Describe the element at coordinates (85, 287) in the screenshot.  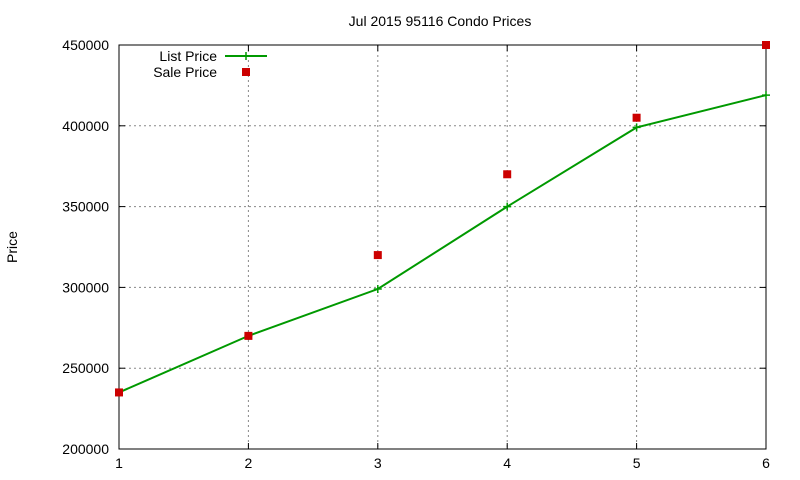
I see `y-tick-label: 300000` at that location.